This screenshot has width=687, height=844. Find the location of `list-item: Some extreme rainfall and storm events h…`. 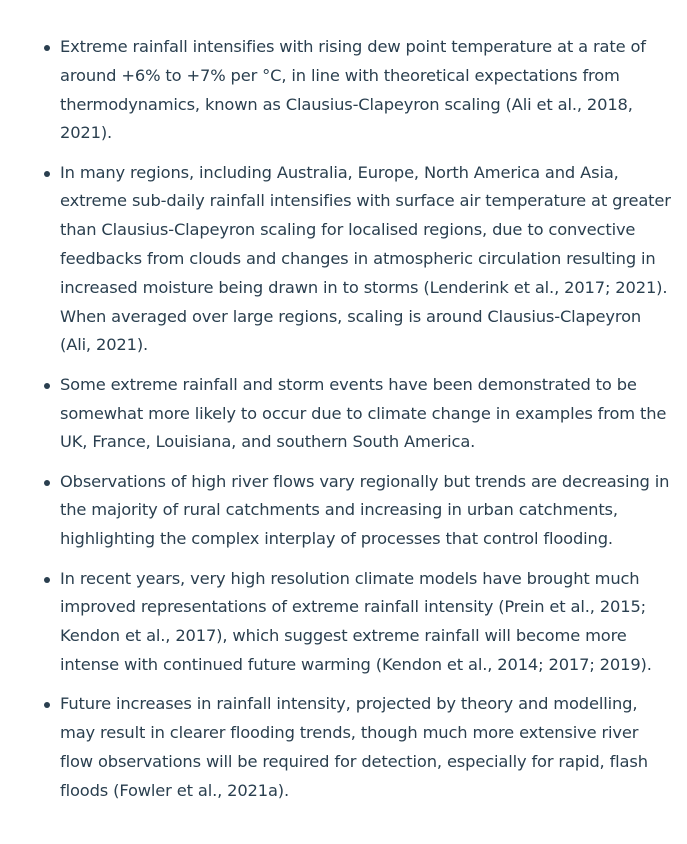

list-item: Some extreme rainfall and storm events h… is located at coordinates (343, 414).